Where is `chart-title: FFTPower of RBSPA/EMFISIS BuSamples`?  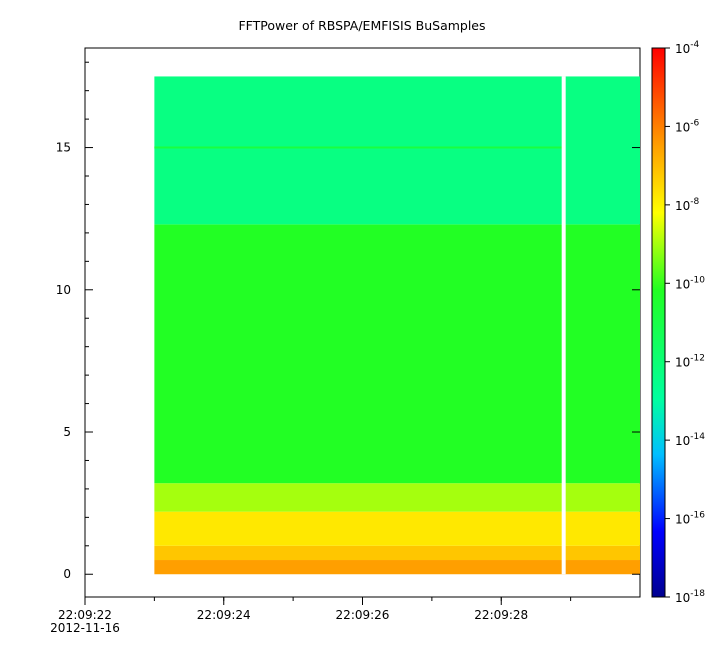
chart-title: FFTPower of RBSPA/EMFISIS BuSamples is located at coordinates (361, 25).